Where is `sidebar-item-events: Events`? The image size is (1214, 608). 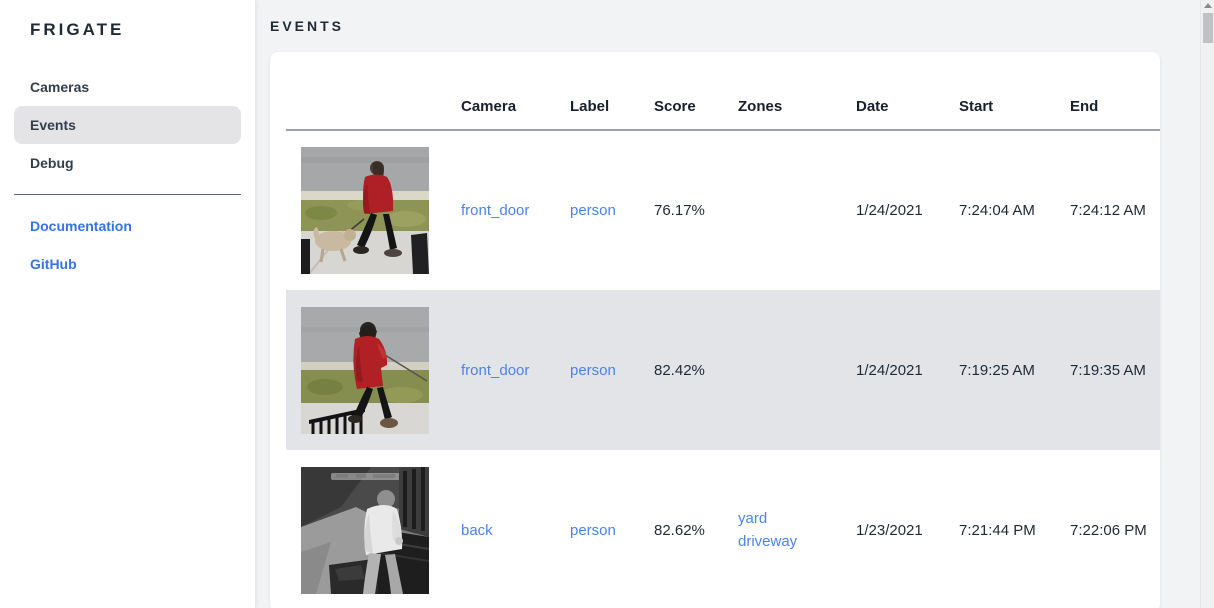
sidebar-item-events: Events is located at coordinates (127, 125).